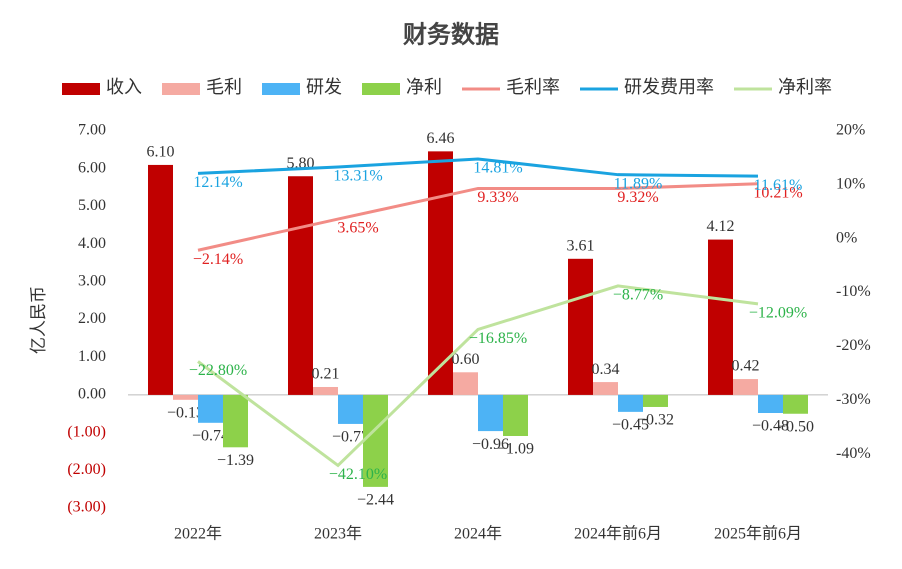  Describe the element at coordinates (86, 469) in the screenshot. I see `y-tick-label: (2.00)` at that location.